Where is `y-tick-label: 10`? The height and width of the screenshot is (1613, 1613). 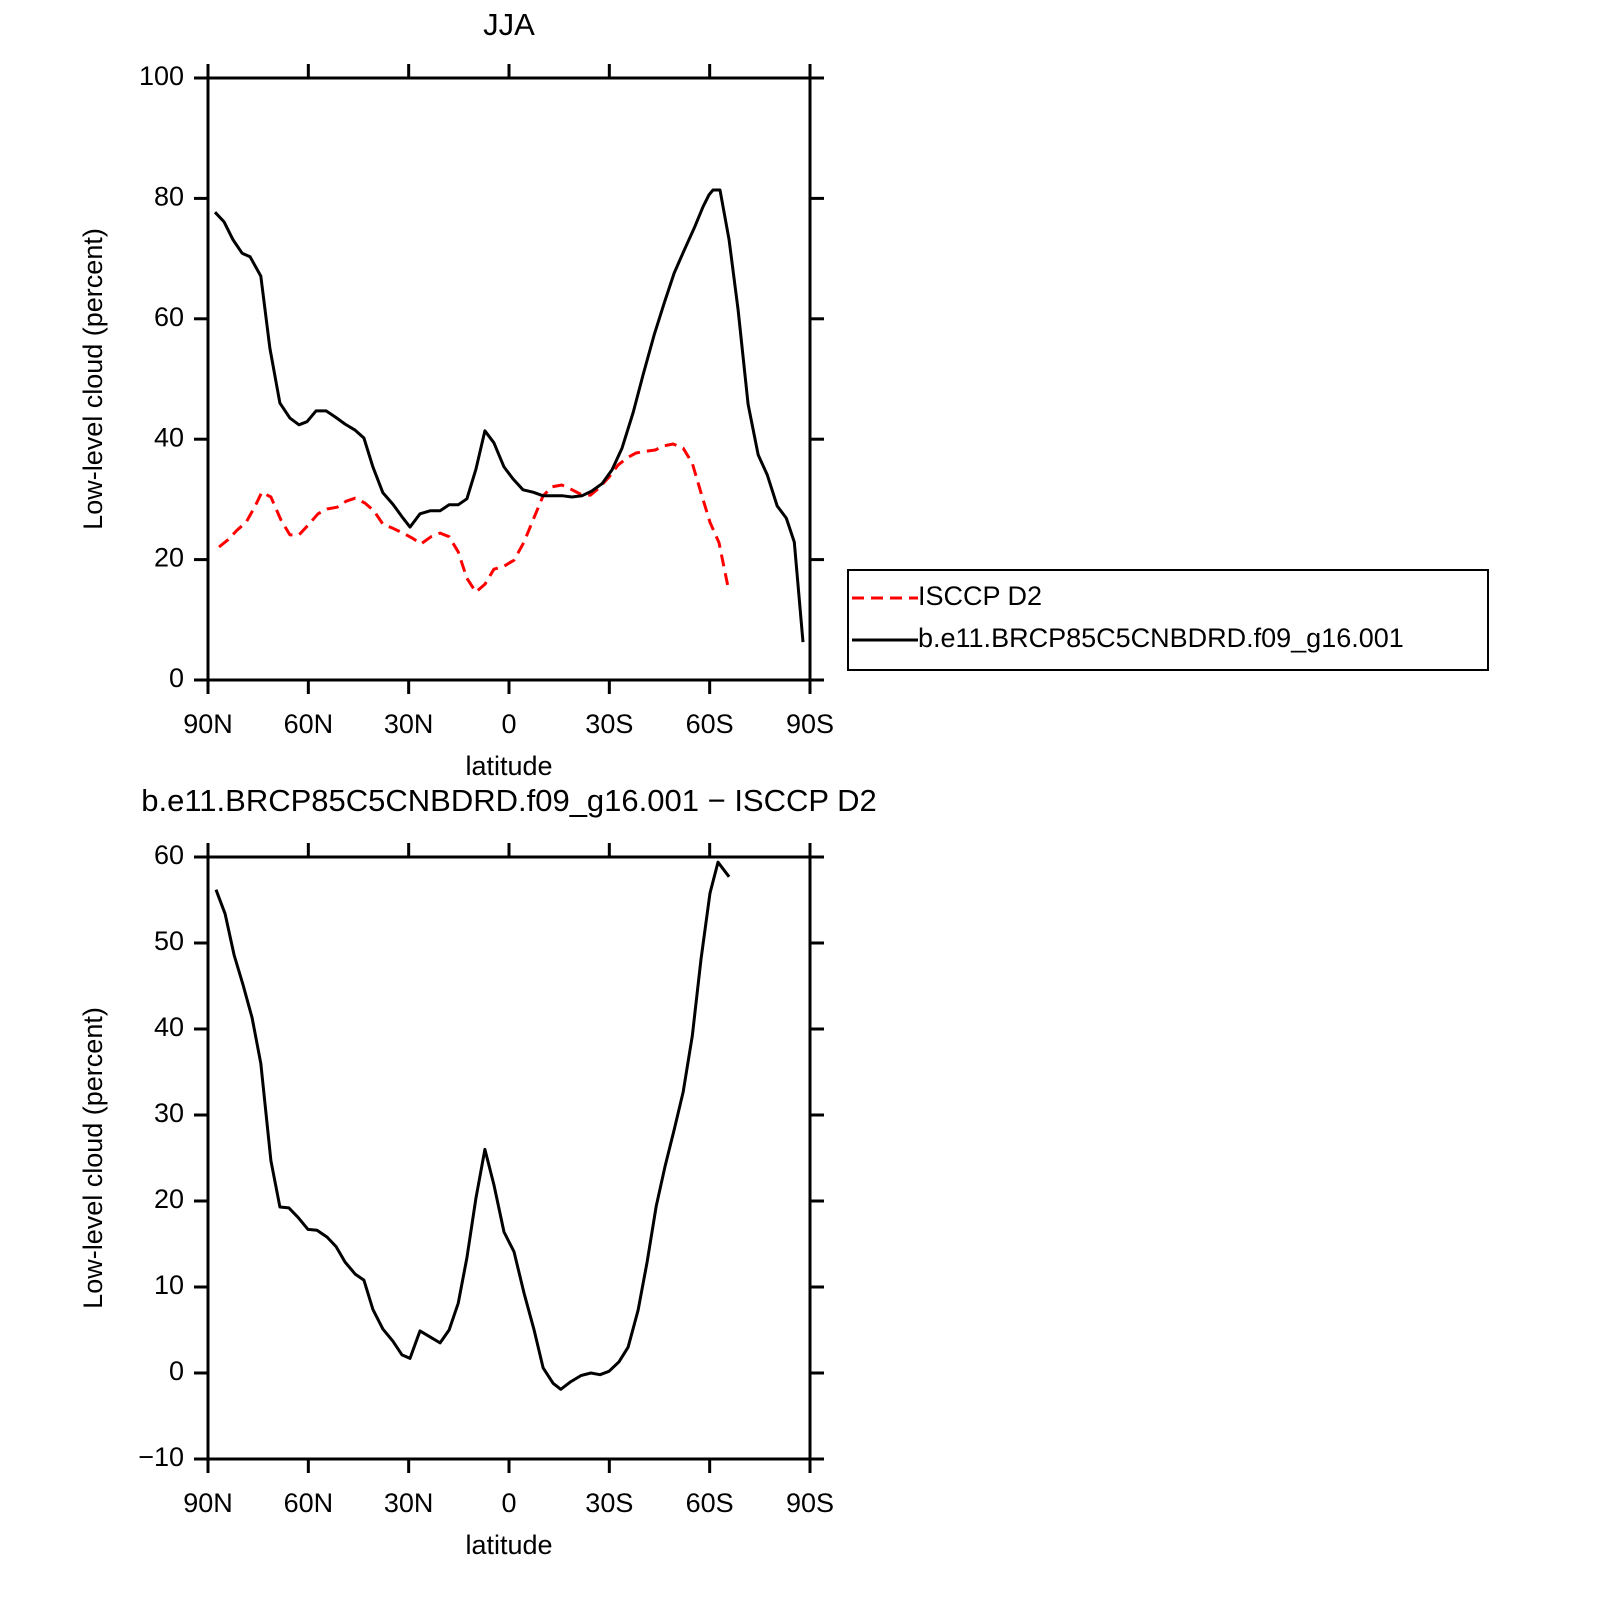
y-tick-label: 10 is located at coordinates (169, 1285).